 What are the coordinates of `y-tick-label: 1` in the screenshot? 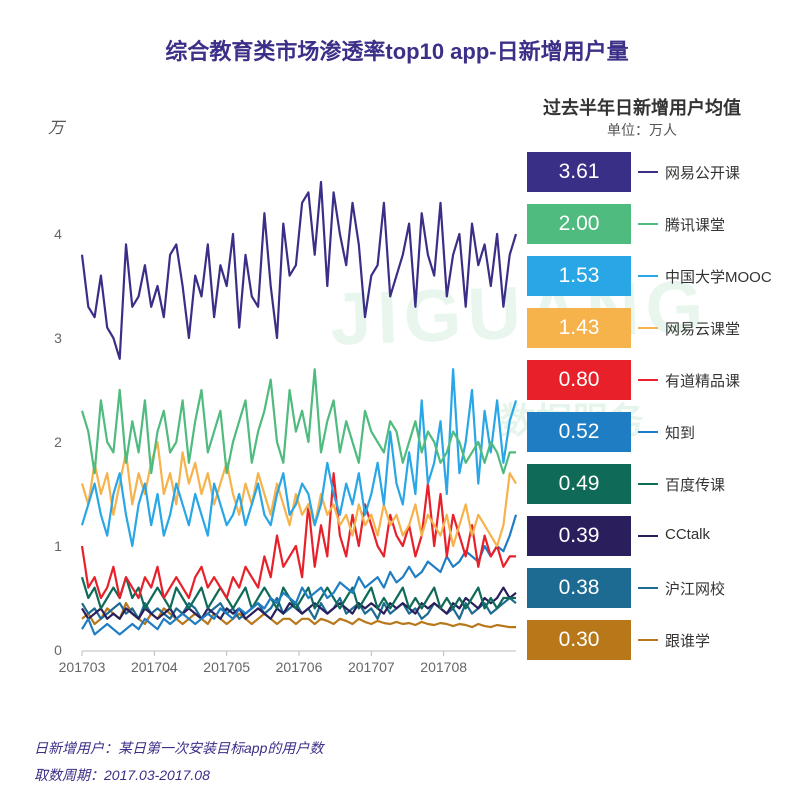 It's located at (58, 546).